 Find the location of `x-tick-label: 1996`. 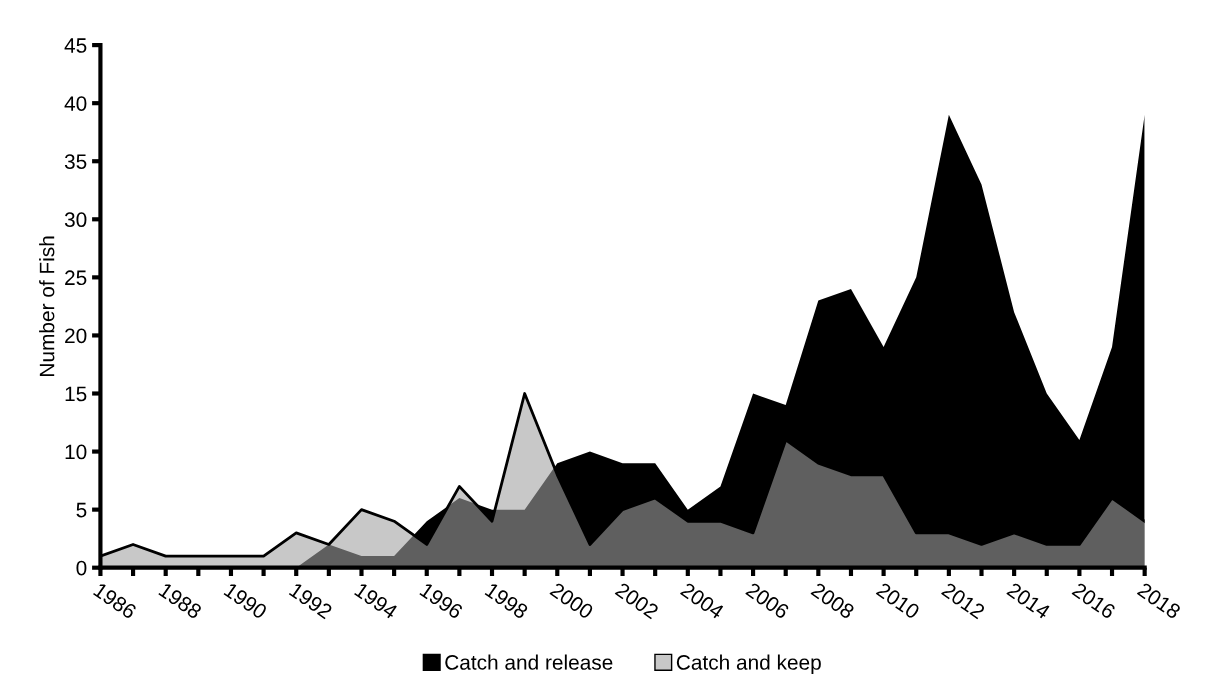

x-tick-label: 1996 is located at coordinates (441, 601).